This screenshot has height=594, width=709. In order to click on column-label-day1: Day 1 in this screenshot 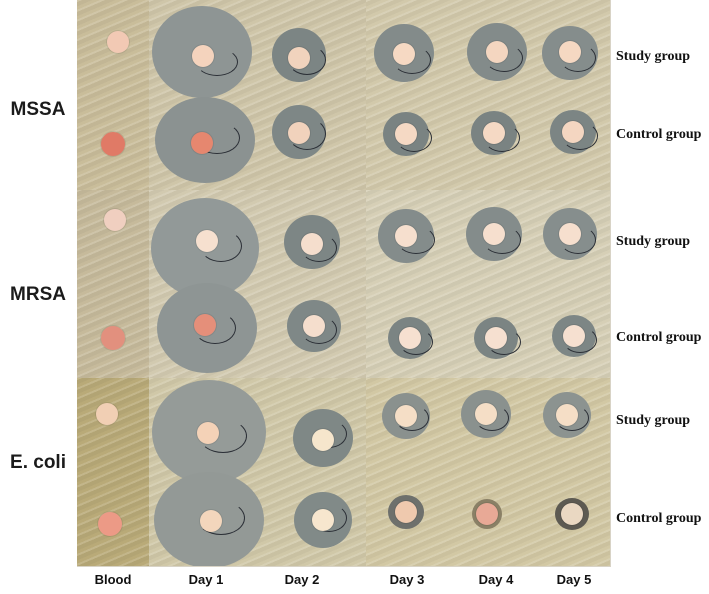, I will do `click(206, 579)`.